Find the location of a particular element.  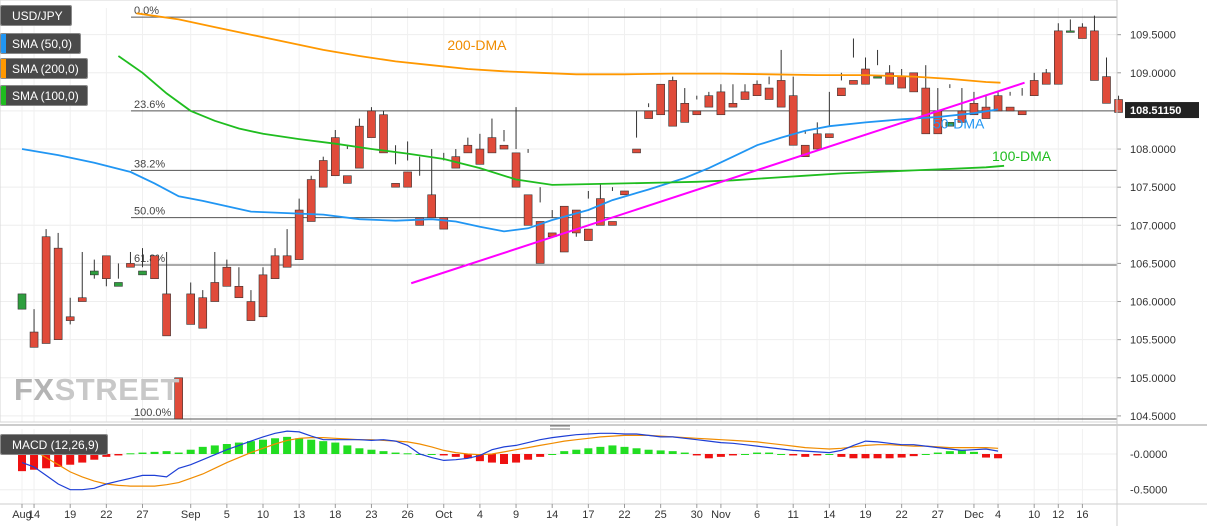

time-tick-label: 14 is located at coordinates (34, 515).